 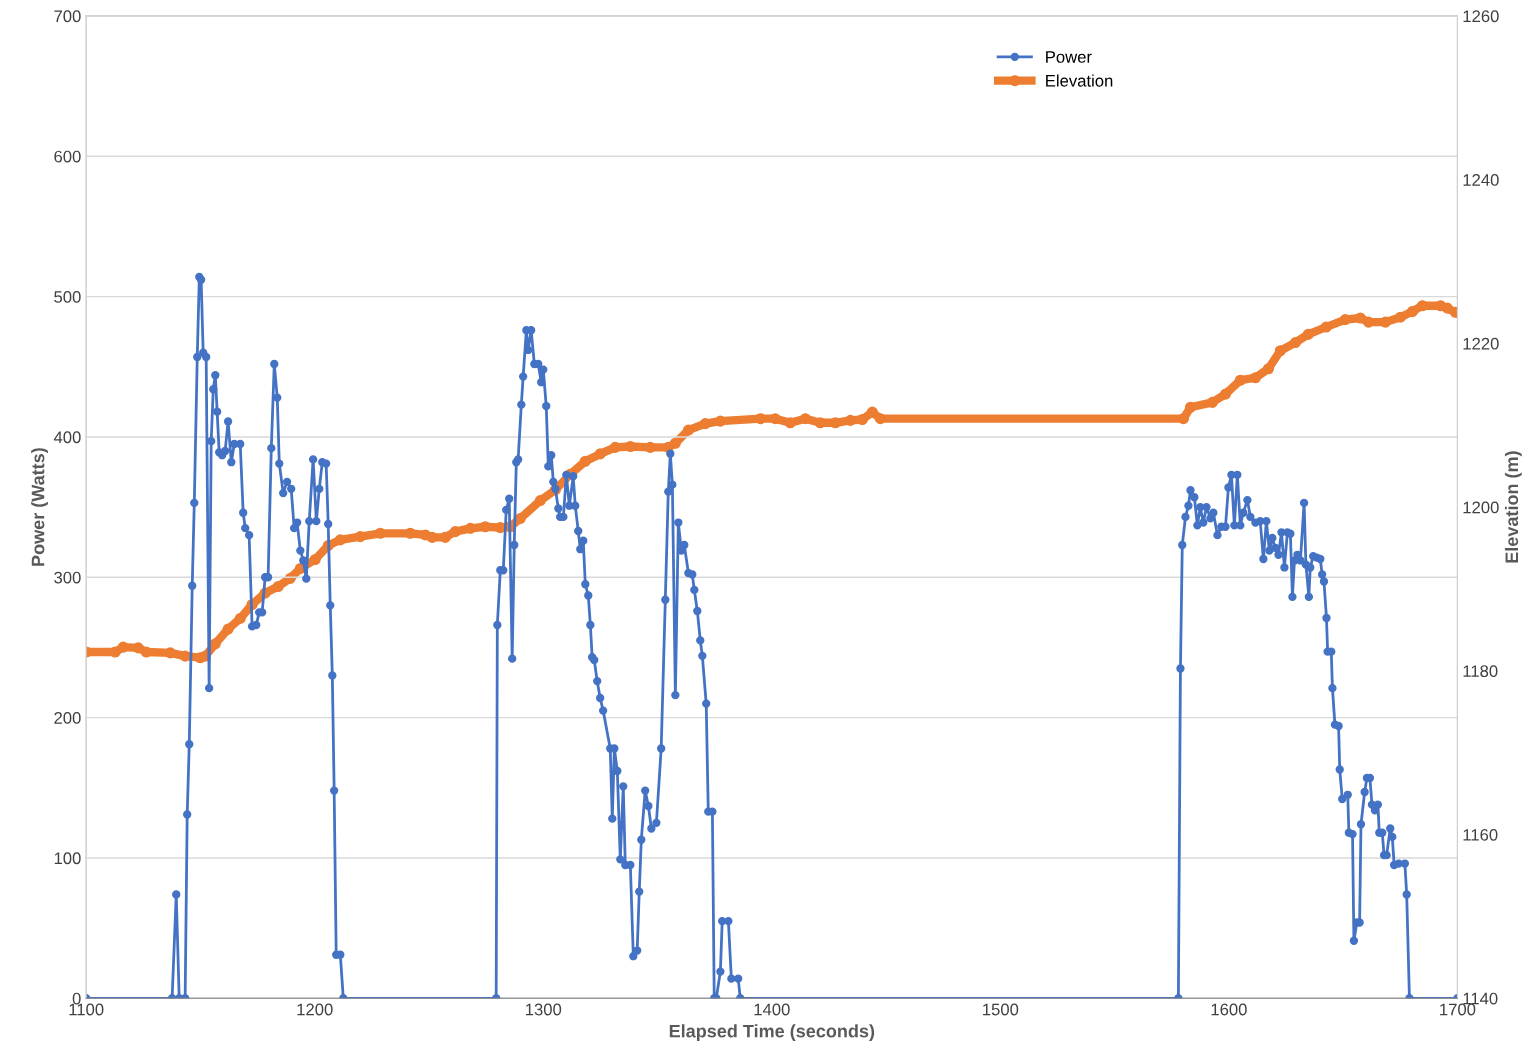 What do you see at coordinates (1481, 180) in the screenshot?
I see `y2-tick-label: 1240` at bounding box center [1481, 180].